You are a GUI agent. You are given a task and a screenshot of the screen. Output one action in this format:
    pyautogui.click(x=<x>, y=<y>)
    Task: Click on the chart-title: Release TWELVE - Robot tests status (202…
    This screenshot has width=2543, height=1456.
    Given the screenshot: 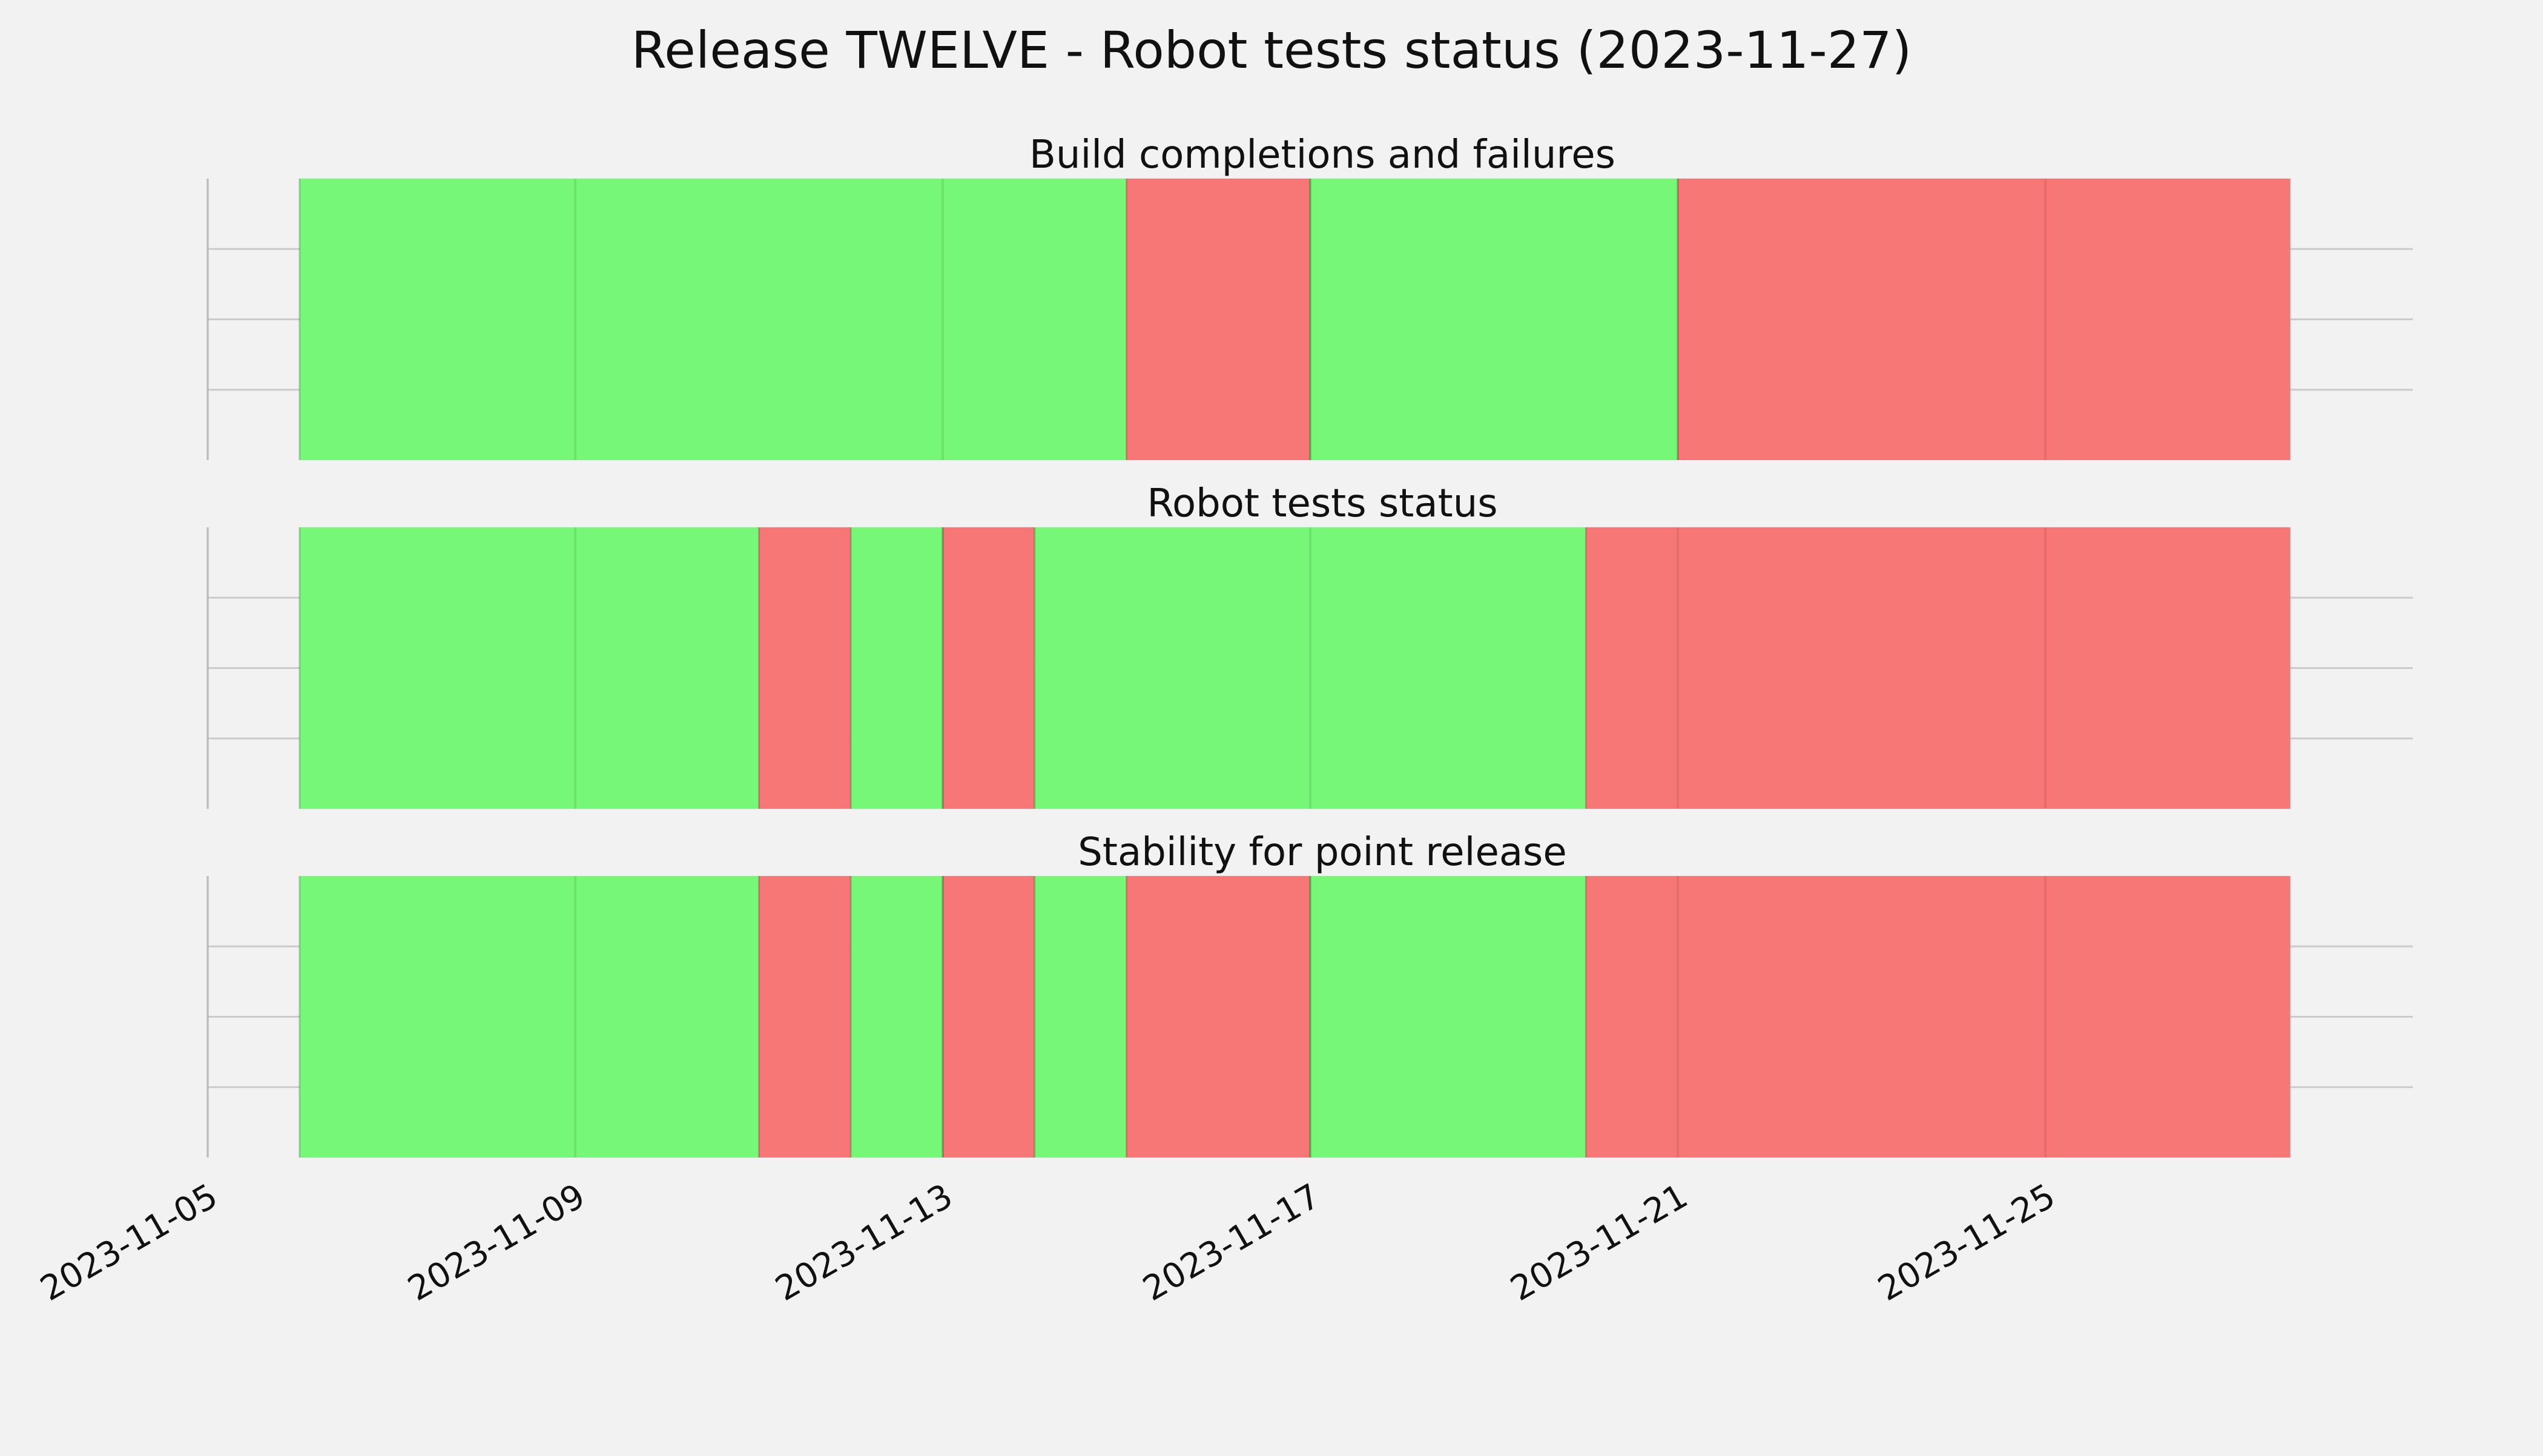 What is the action you would take?
    pyautogui.click(x=1272, y=50)
    